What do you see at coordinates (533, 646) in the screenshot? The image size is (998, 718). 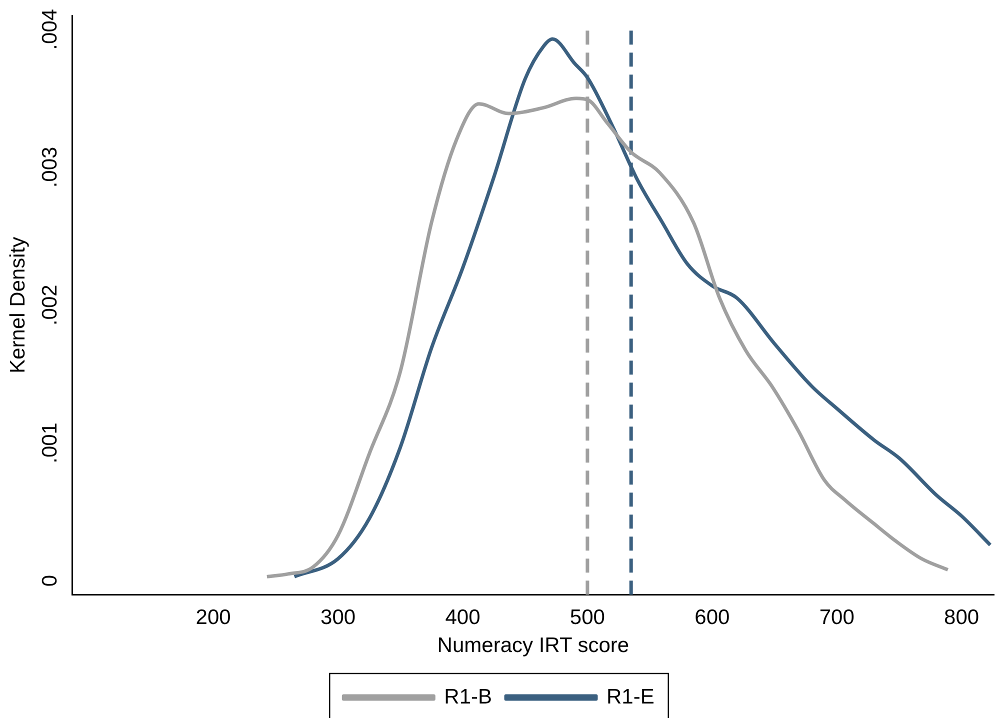 I see `x-axis-title: Numeracy IRT score` at bounding box center [533, 646].